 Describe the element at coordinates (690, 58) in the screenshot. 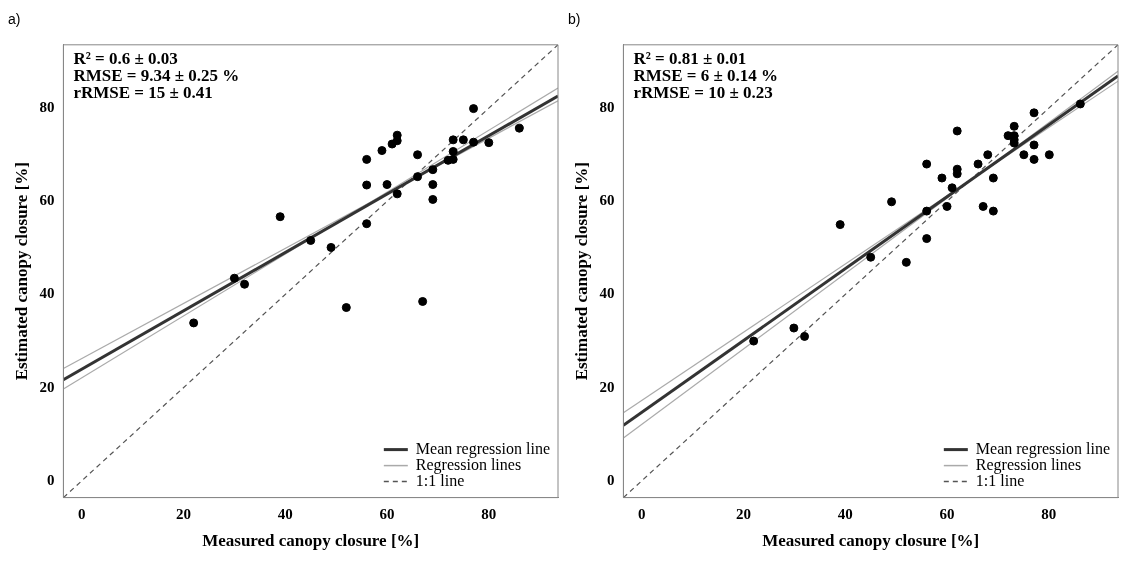

I see `annotation: R² = 0.81 ± 0.01` at that location.